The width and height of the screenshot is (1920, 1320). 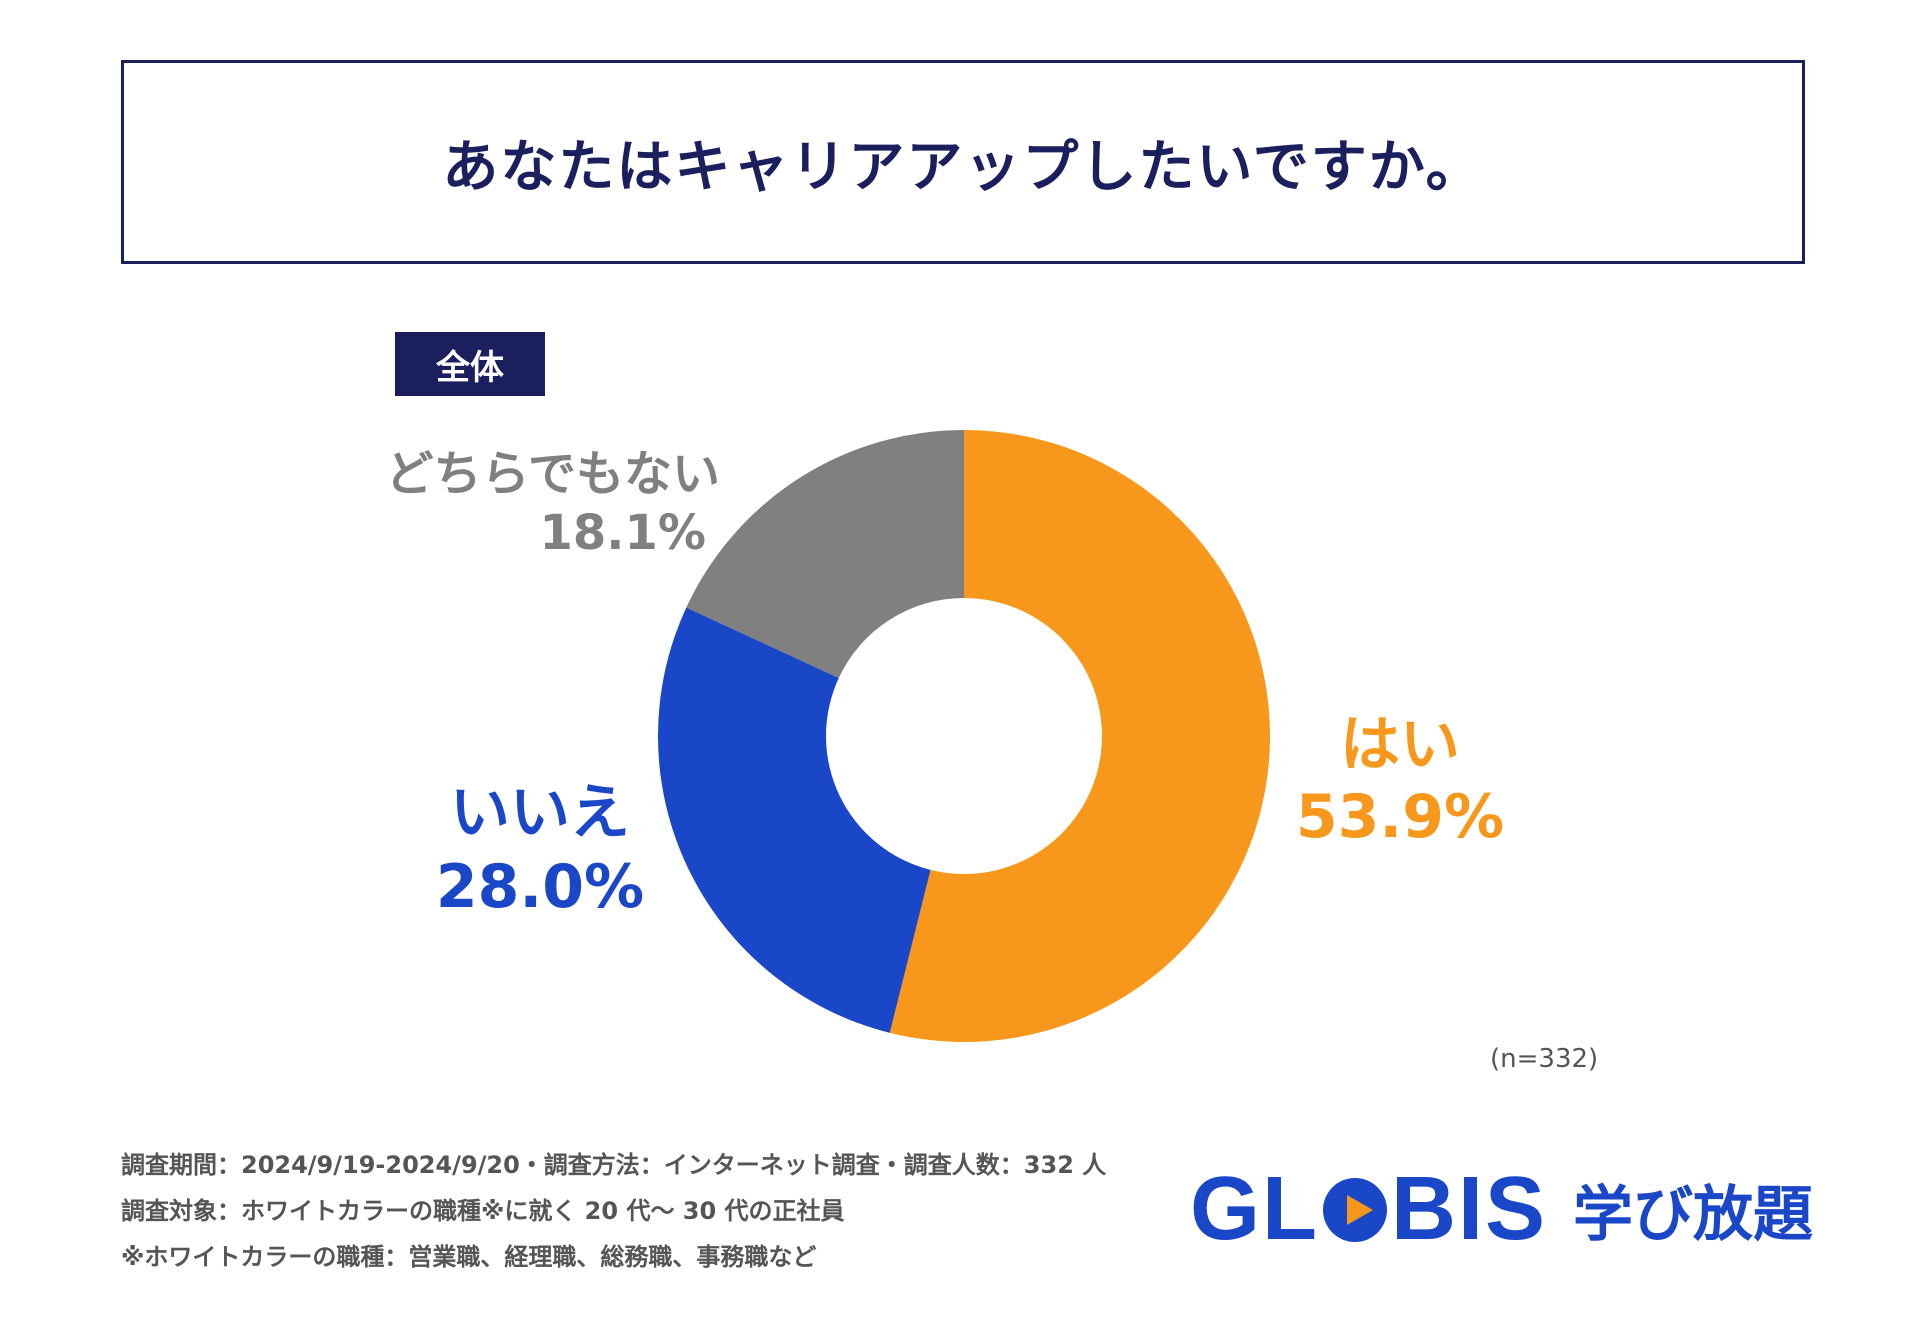 What do you see at coordinates (1693, 1215) in the screenshot?
I see `logo-subtitle: 学び放題` at bounding box center [1693, 1215].